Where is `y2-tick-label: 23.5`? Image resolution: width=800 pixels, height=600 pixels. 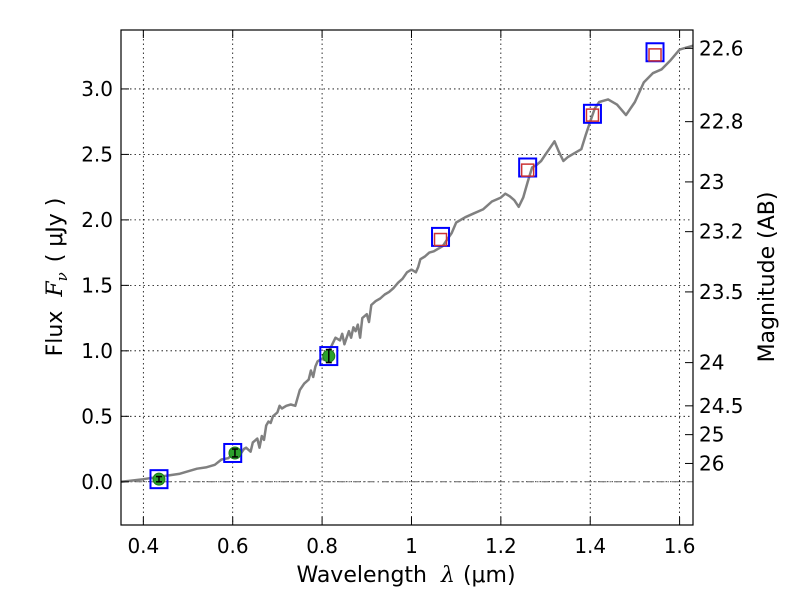
y2-tick-label: 23.5 is located at coordinates (721, 292).